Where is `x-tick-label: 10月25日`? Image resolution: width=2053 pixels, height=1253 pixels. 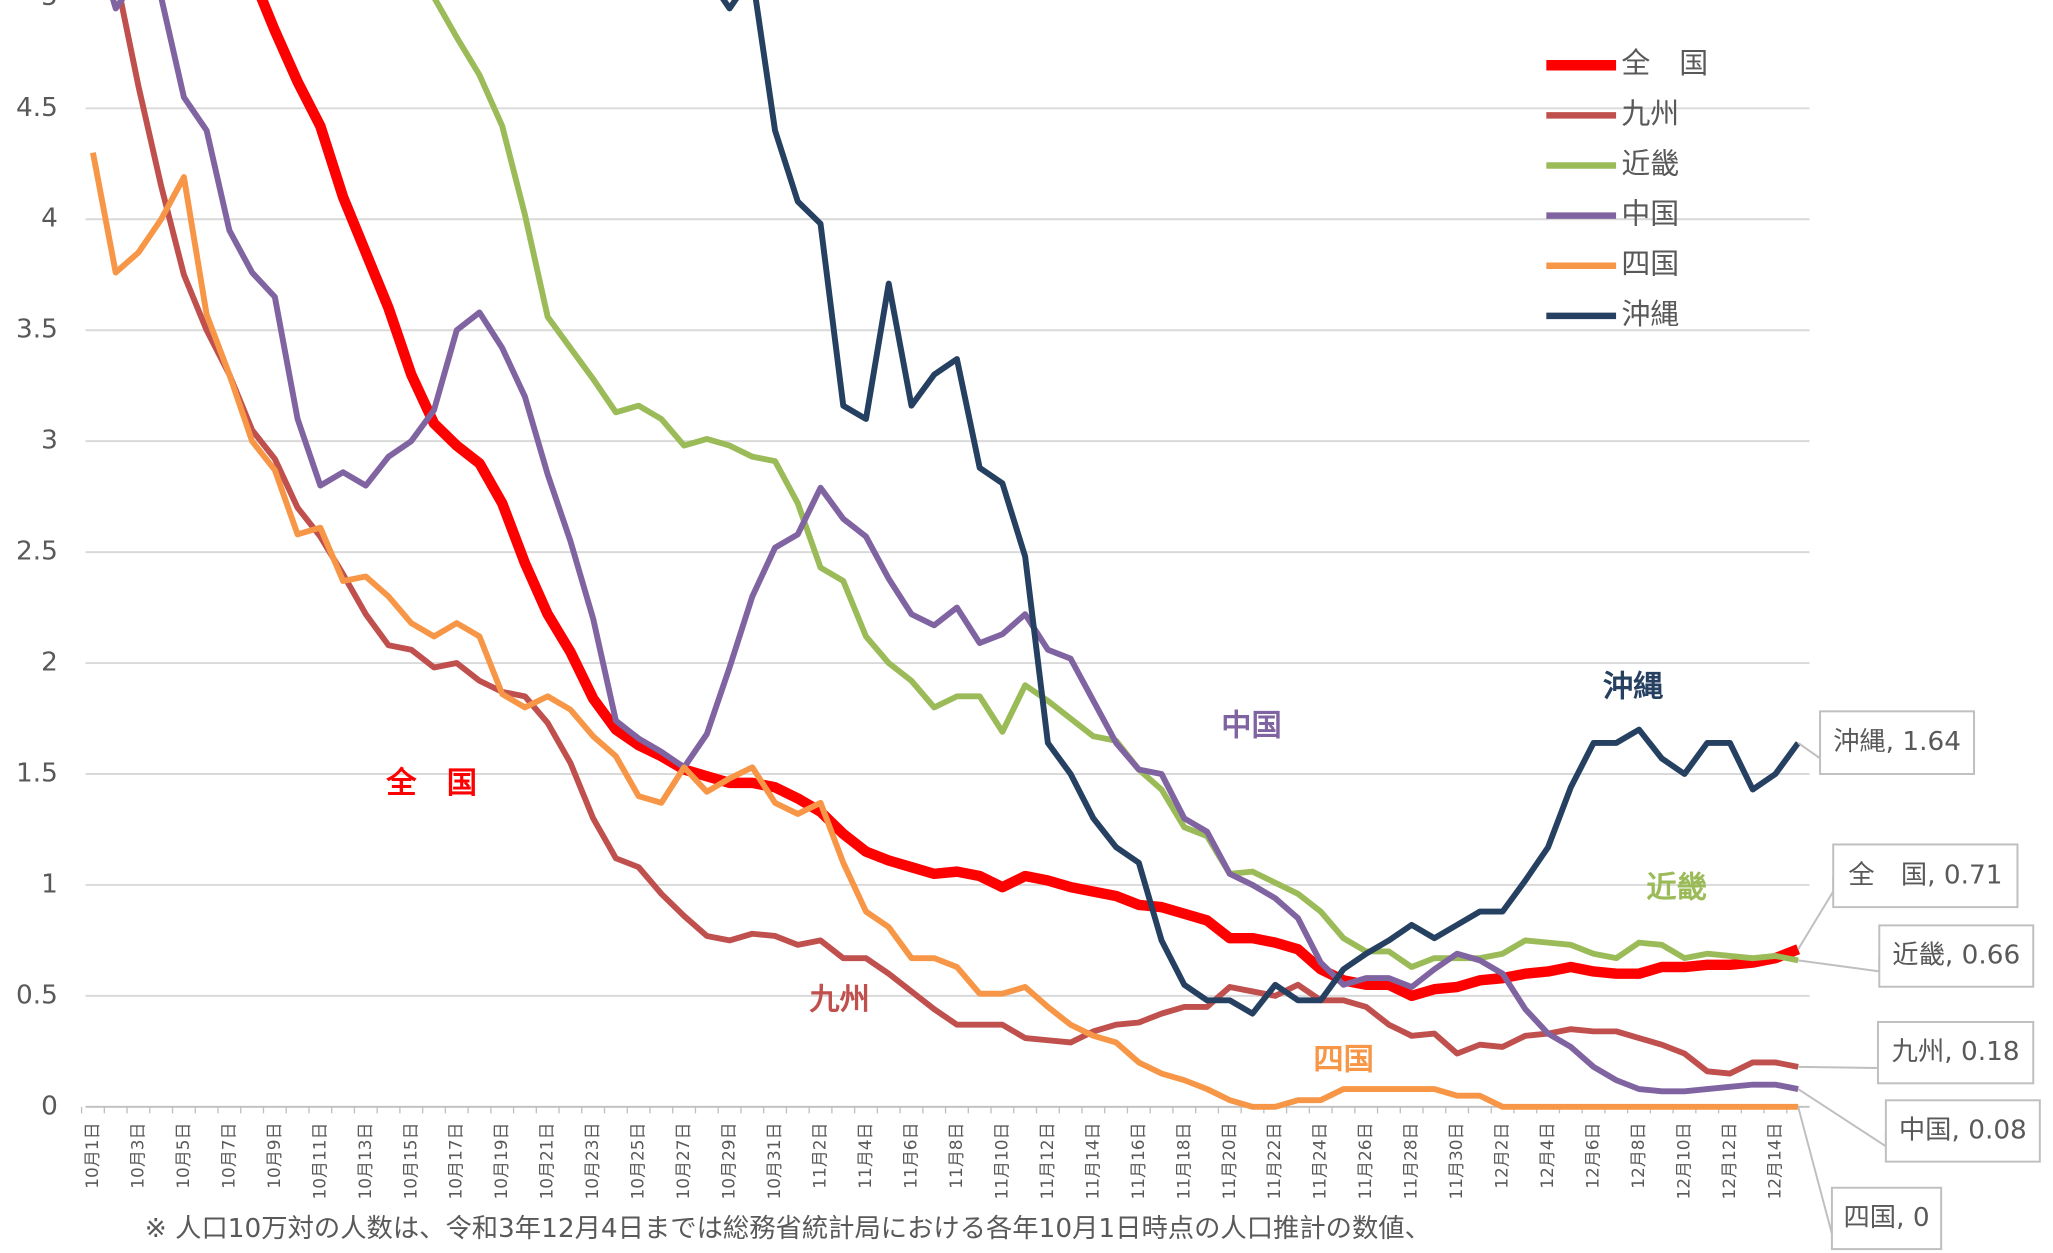 x-tick-label: 10月25日 is located at coordinates (639, 1160).